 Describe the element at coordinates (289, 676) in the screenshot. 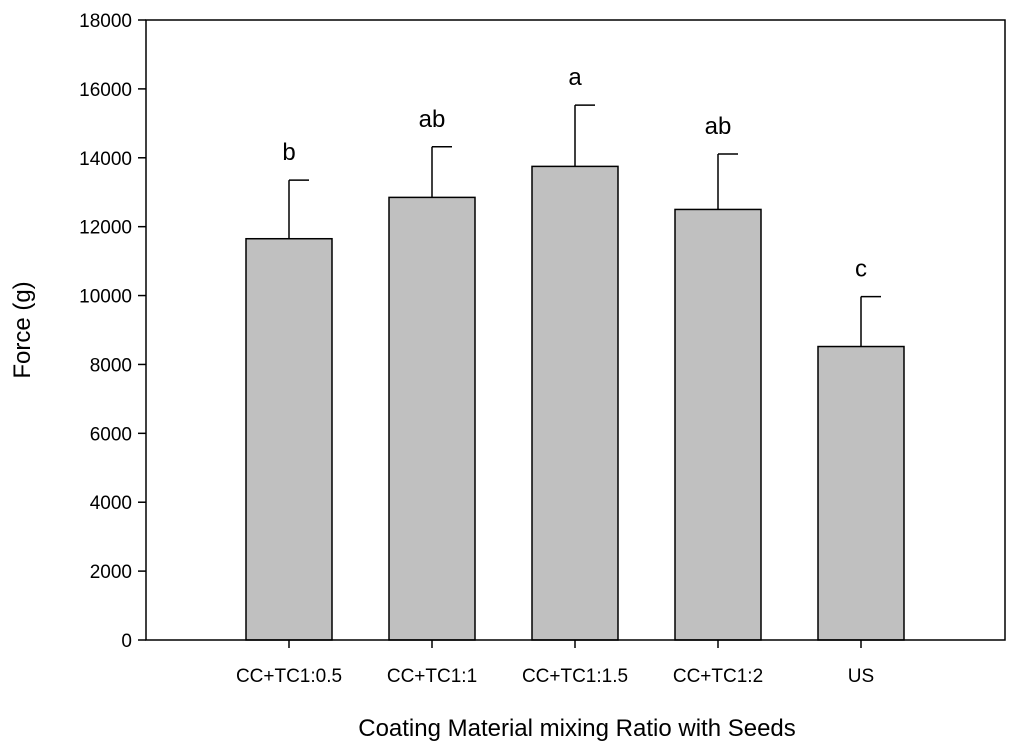

I see `x-category-label: CC+TC1:0.5` at that location.